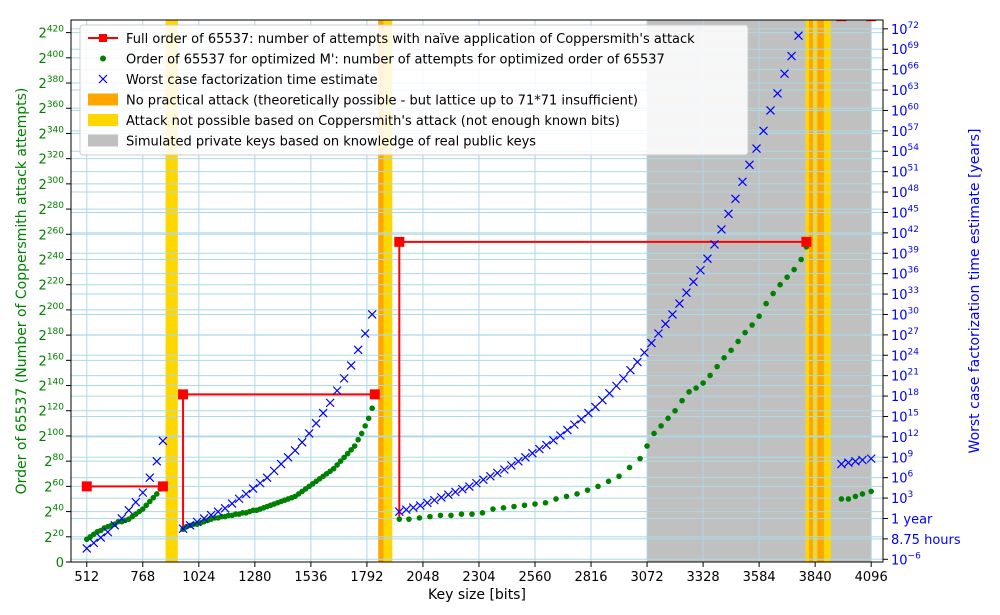  What do you see at coordinates (926, 540) in the screenshot?
I see `right-tick-label--3: 8.75 hours` at bounding box center [926, 540].